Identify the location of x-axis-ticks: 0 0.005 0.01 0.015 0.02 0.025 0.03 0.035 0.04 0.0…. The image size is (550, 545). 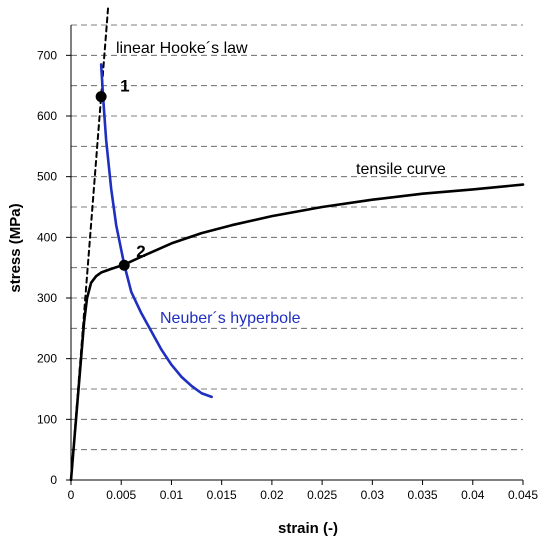
(303, 491).